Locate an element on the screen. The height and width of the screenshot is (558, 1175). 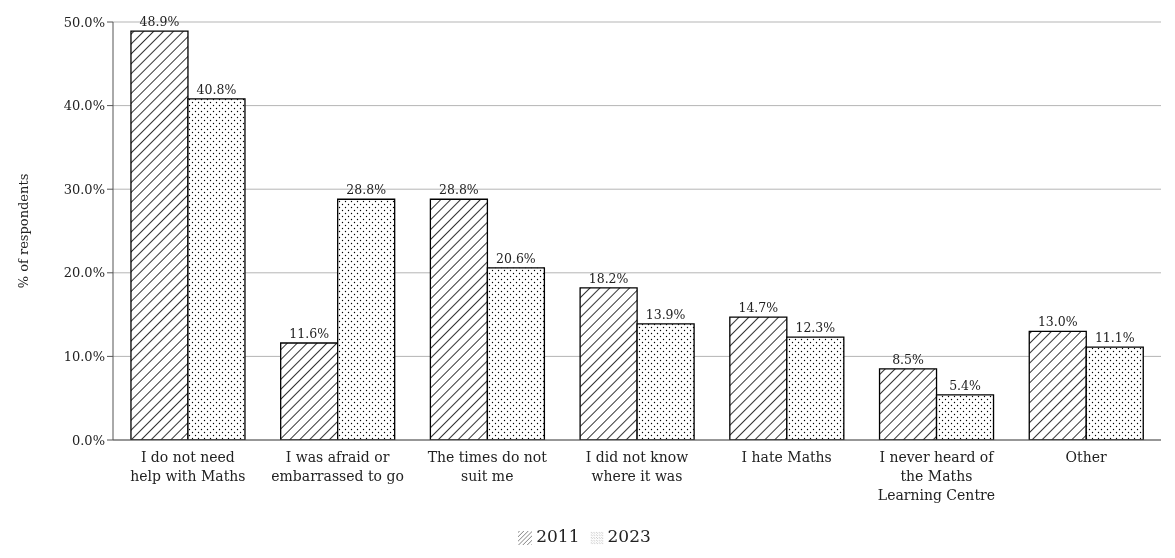
data-label: 14.7% is located at coordinates (758, 308).